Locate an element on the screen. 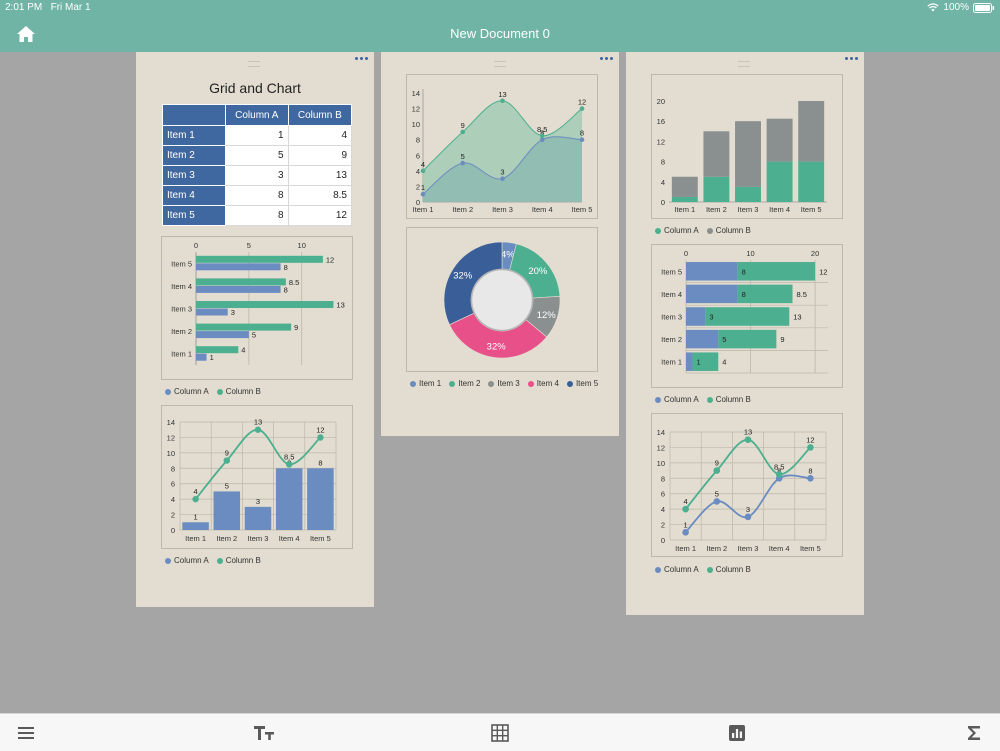  y-tick-label: 20 is located at coordinates (661, 101).